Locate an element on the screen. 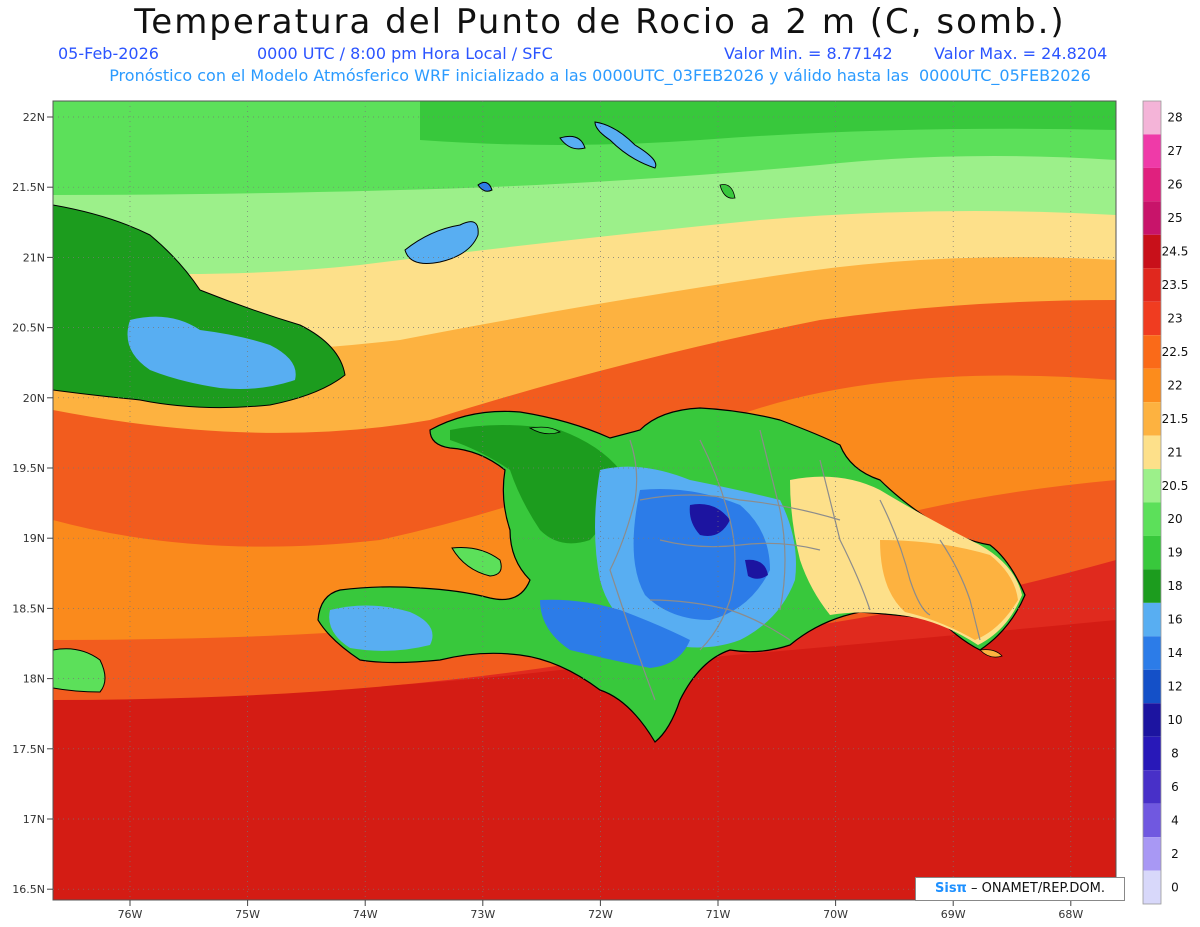  colorbar-label: 27 is located at coordinates (1174, 151).